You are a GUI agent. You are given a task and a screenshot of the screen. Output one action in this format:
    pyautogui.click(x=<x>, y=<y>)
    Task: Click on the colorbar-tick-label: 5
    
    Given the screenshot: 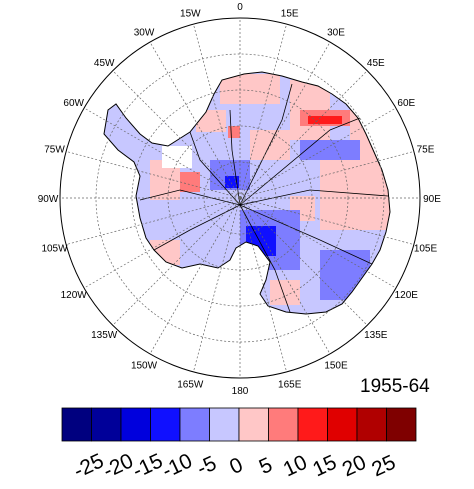 What is the action you would take?
    pyautogui.click(x=266, y=466)
    